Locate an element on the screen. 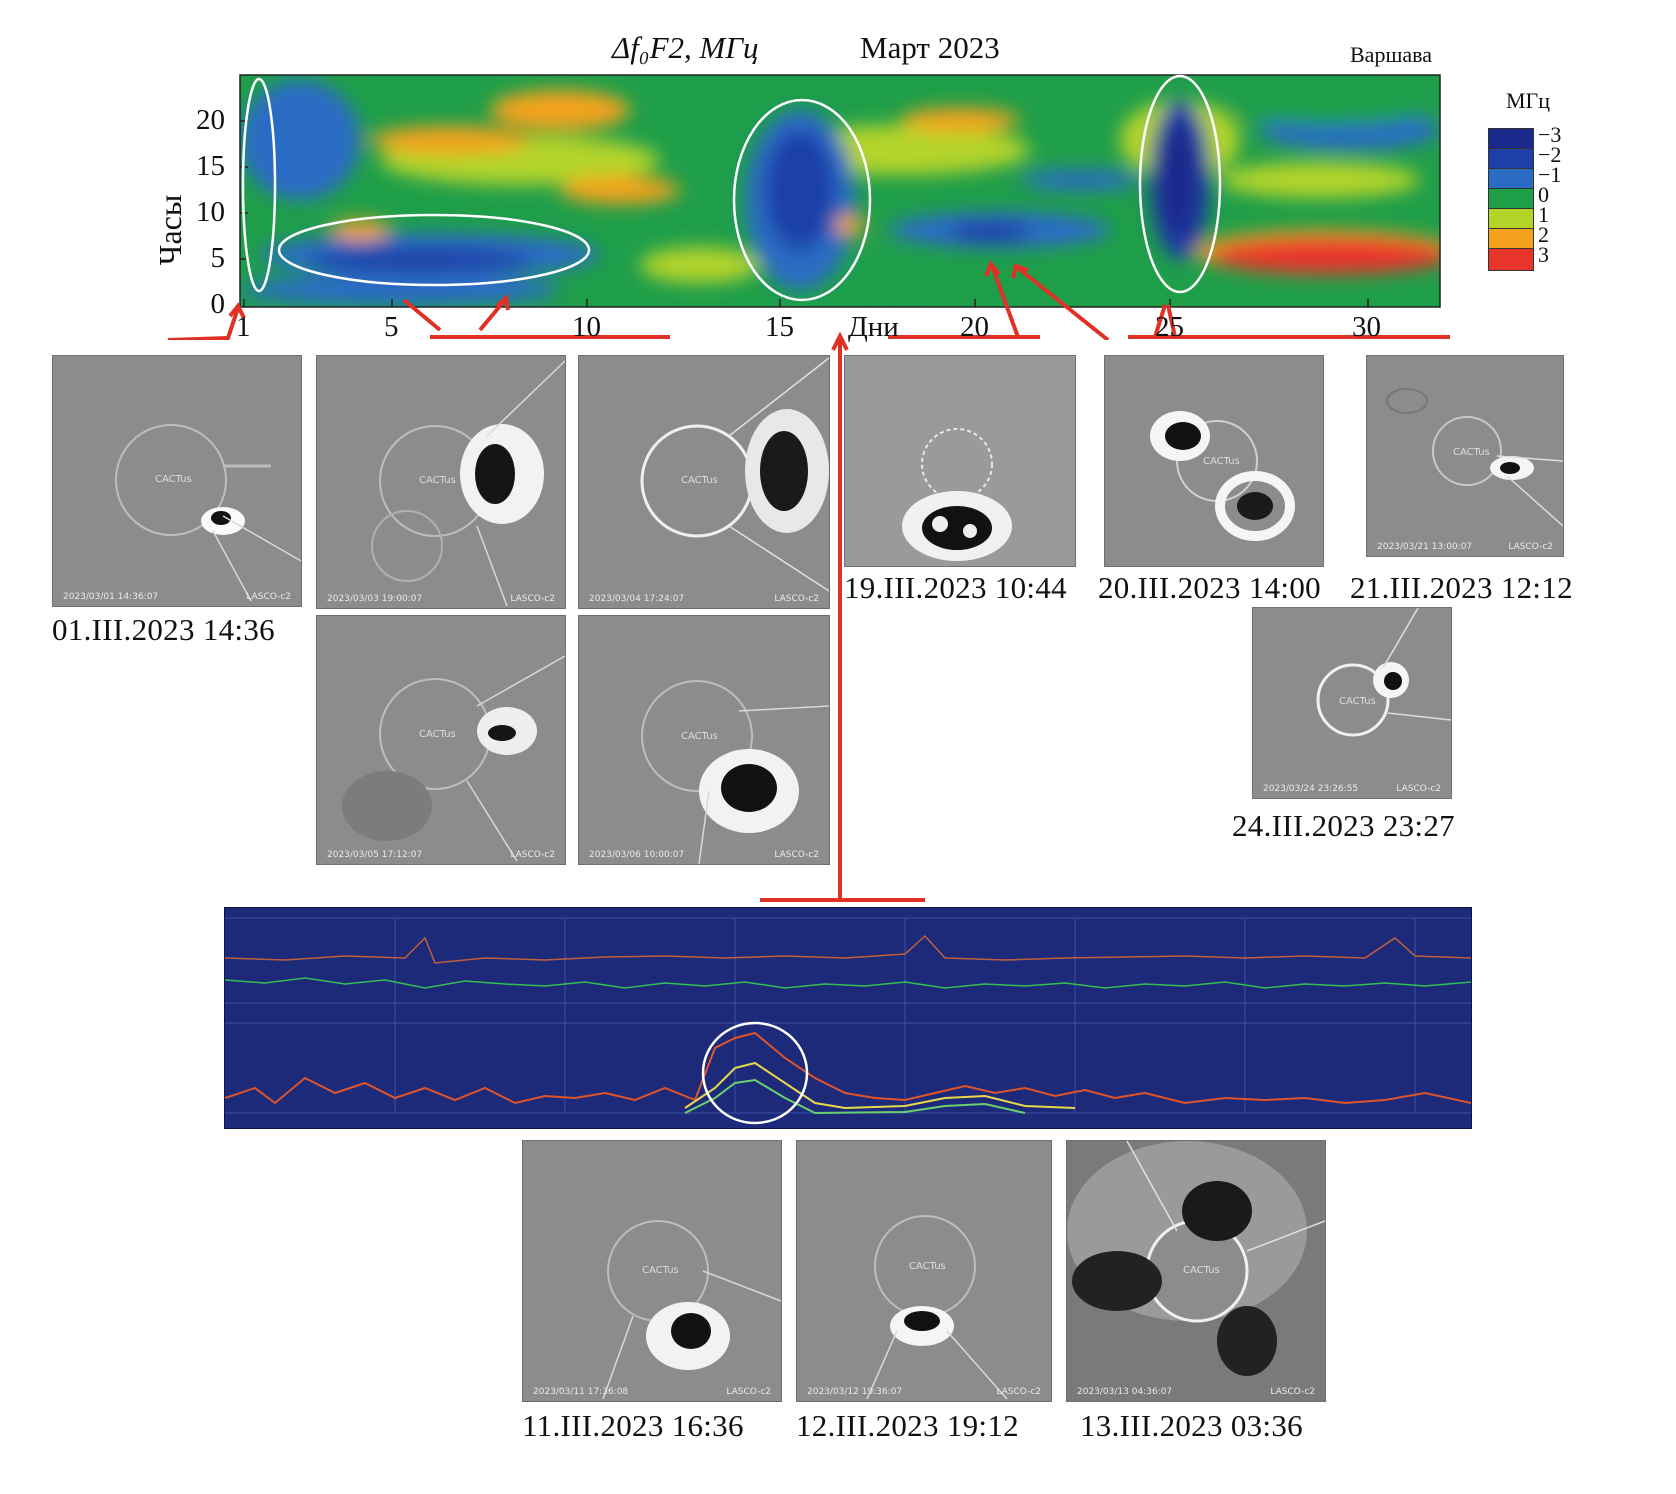 The width and height of the screenshot is (1676, 1494). cme-image-05: CACTus 2023/03/05 17:12:07 LASCO-c2 is located at coordinates (441, 740).